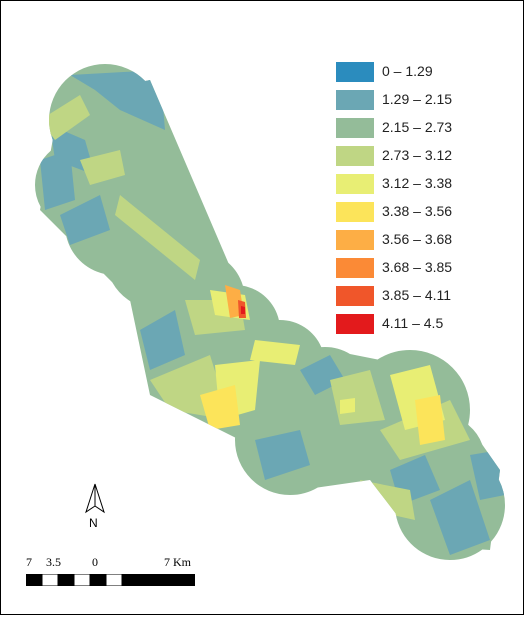 The image size is (526, 617). What do you see at coordinates (417, 295) in the screenshot?
I see `legend-label: 3.85 – 4.11` at bounding box center [417, 295].